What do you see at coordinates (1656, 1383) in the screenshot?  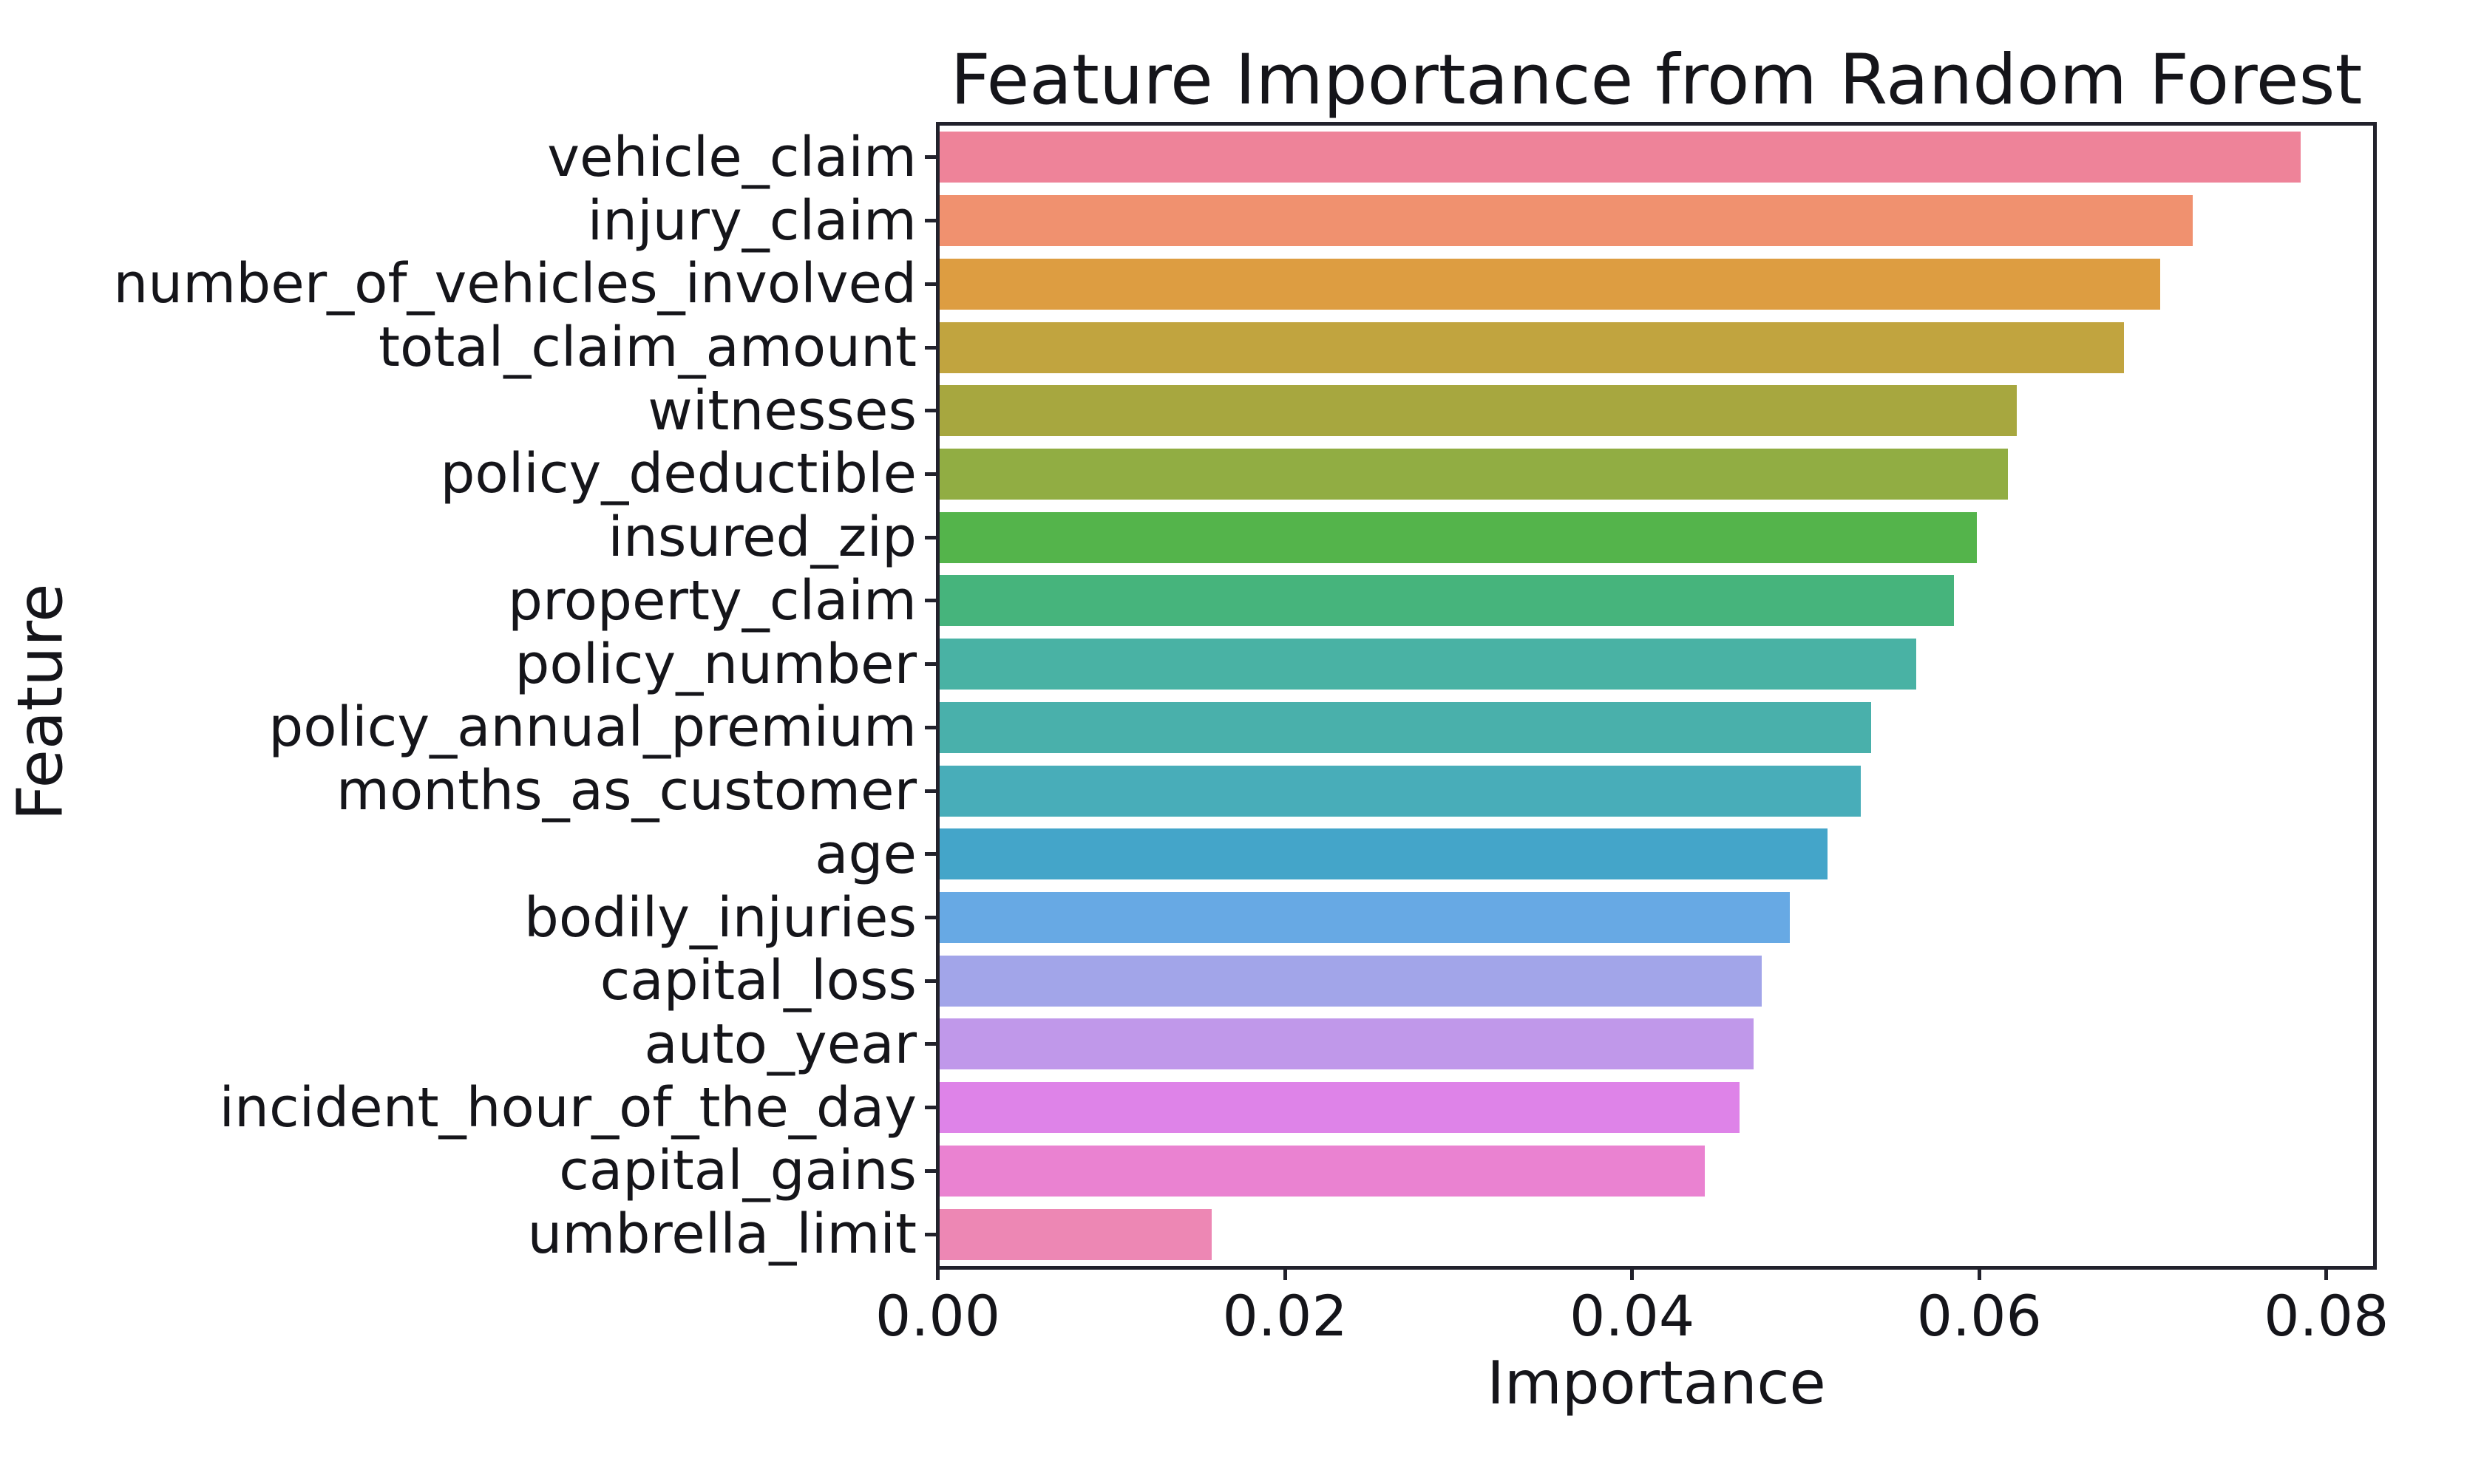 I see `x-axis-label: Importance` at bounding box center [1656, 1383].